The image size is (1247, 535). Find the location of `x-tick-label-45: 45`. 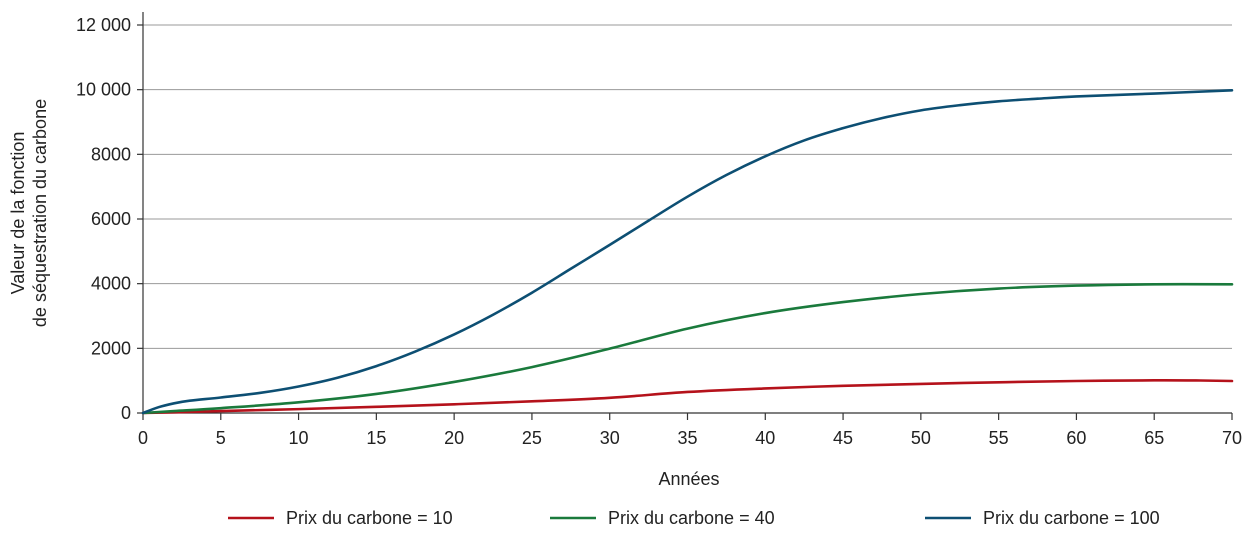

x-tick-label-45: 45 is located at coordinates (843, 438).